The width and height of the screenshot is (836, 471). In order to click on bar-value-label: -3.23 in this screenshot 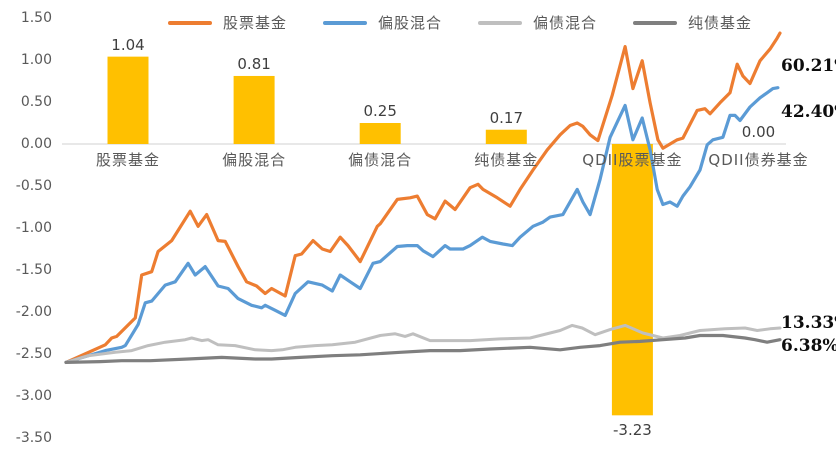, I will do `click(632, 430)`.